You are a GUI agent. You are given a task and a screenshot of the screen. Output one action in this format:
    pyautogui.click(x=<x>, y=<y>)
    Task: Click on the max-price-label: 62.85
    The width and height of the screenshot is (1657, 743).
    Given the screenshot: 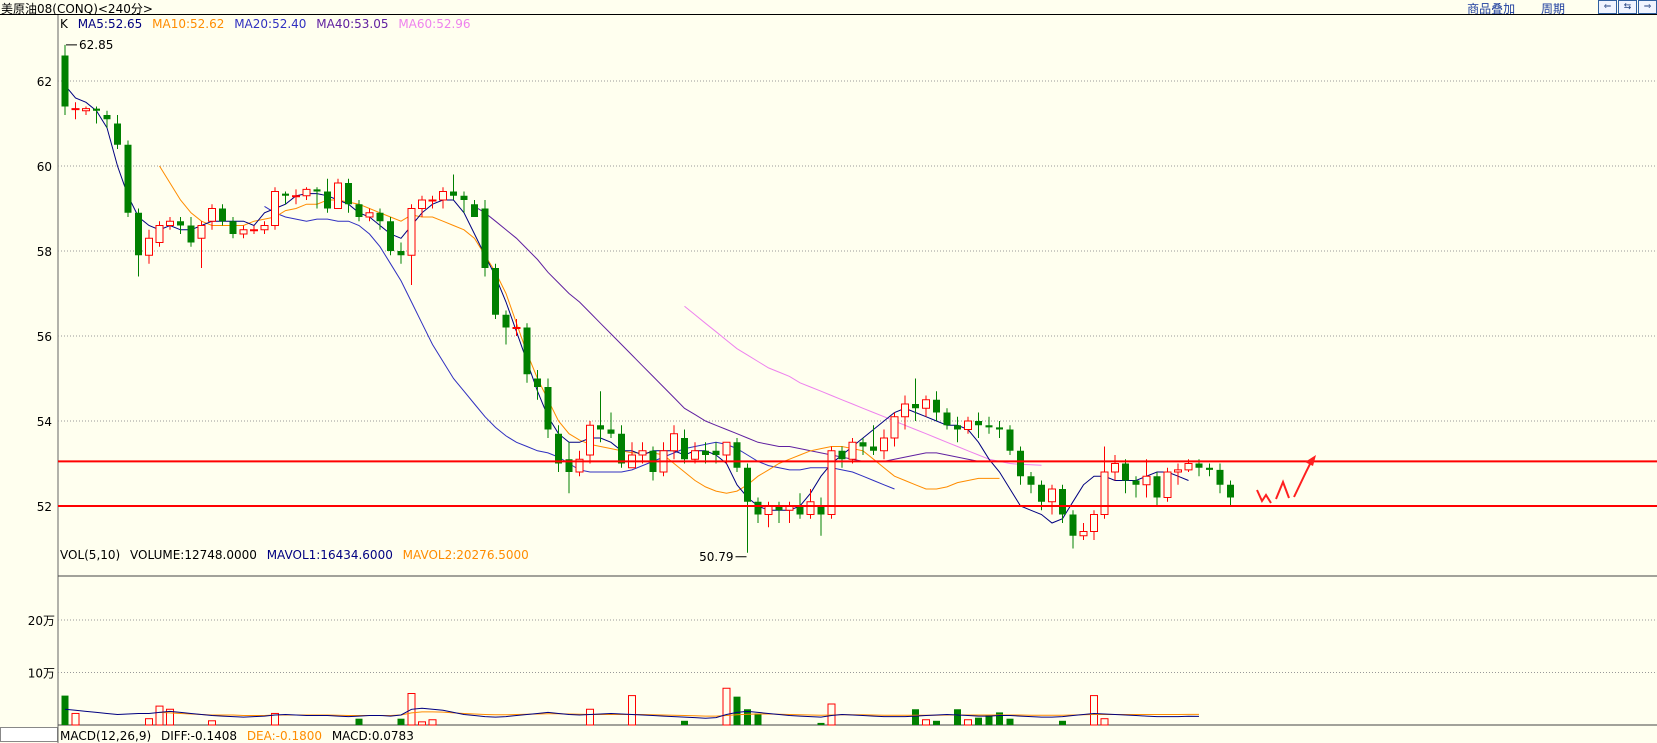 What is the action you would take?
    pyautogui.click(x=96, y=45)
    